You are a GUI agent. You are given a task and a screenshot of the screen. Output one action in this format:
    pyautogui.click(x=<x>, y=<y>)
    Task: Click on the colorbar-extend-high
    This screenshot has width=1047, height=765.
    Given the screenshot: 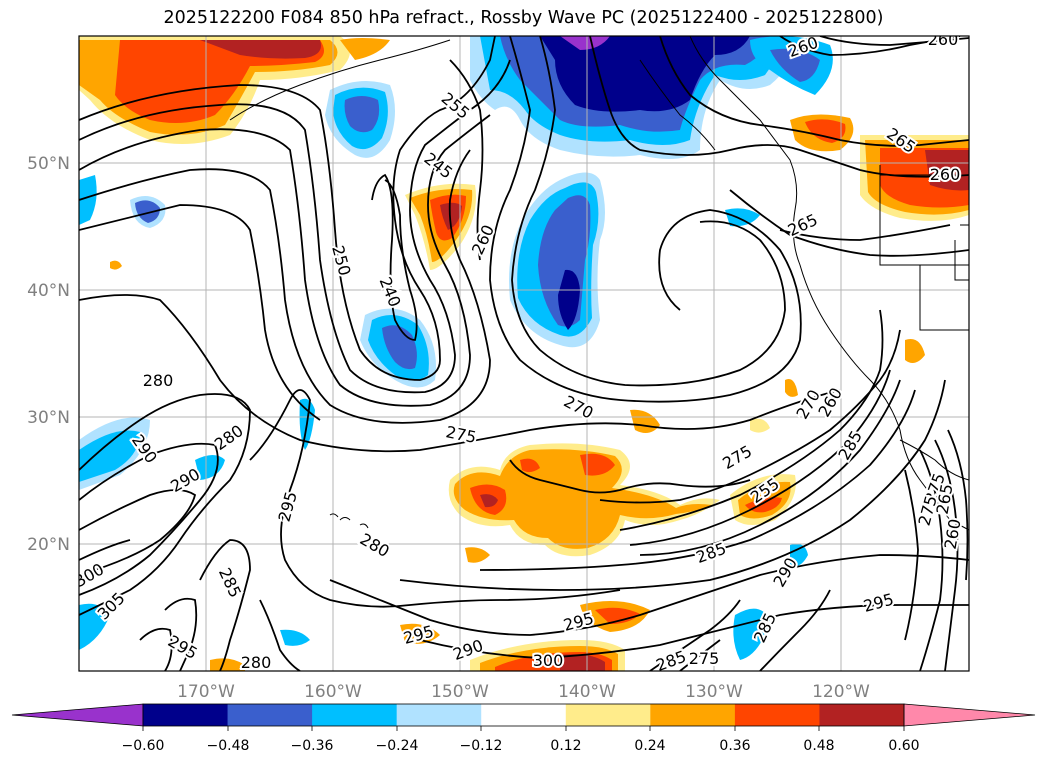 What is the action you would take?
    pyautogui.click(x=969, y=715)
    